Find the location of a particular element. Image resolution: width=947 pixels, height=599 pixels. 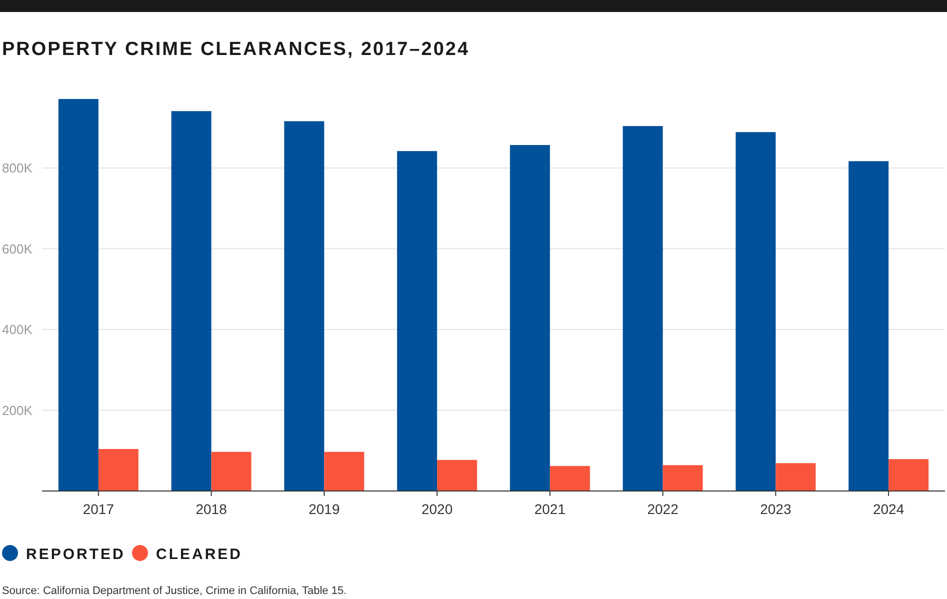

x-tick-label: 2017 is located at coordinates (98, 509).